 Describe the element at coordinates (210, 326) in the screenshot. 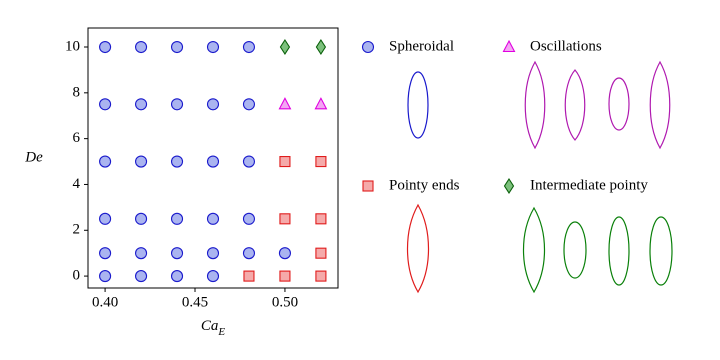

I see `x-axis-label-main: Ca` at that location.